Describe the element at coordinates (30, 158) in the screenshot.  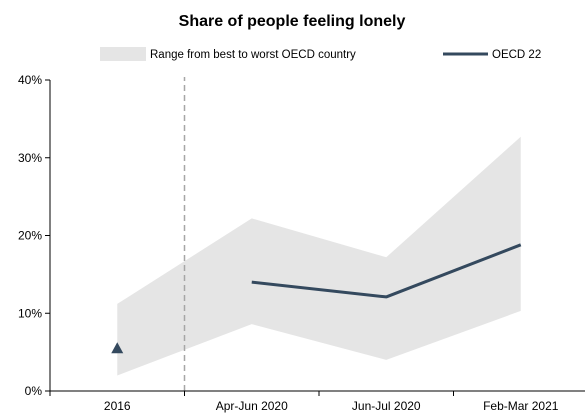
I see `y-tick-label: 30%` at that location.